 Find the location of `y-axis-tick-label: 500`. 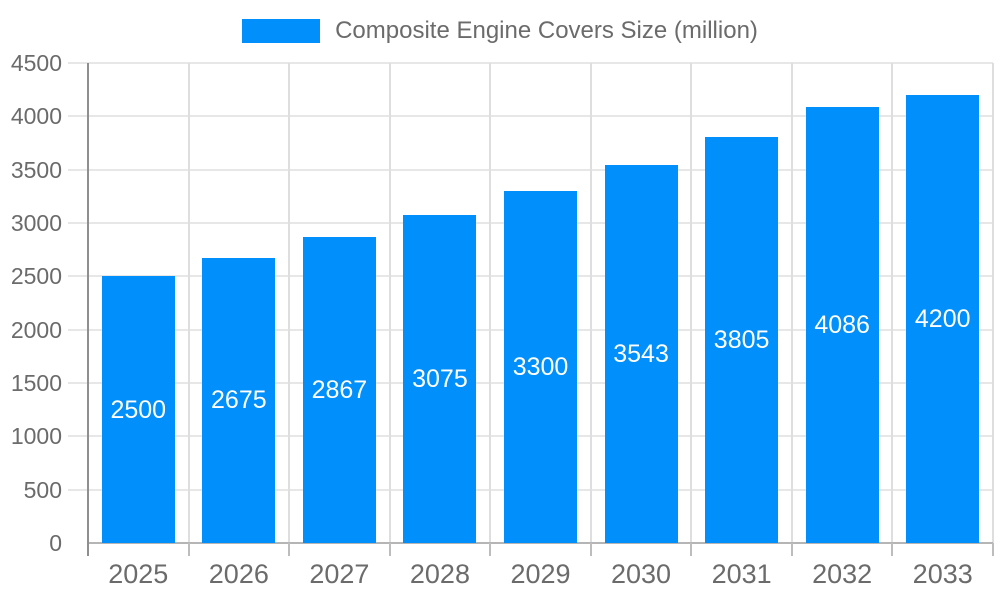

y-axis-tick-label: 500 is located at coordinates (42, 489).